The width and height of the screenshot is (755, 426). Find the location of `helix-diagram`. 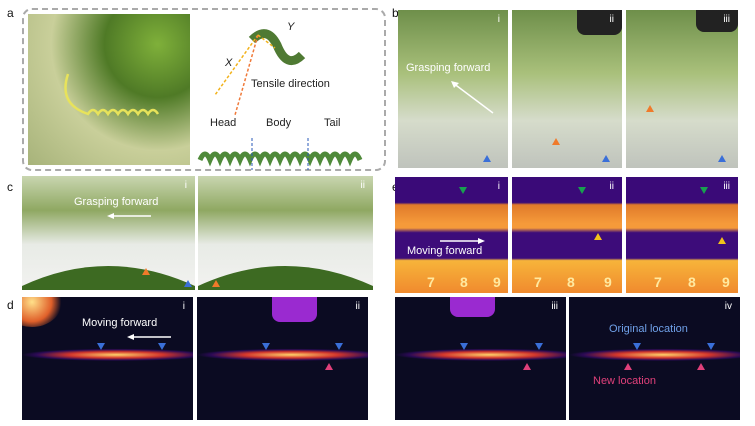

helix-diagram is located at coordinates (280, 99).